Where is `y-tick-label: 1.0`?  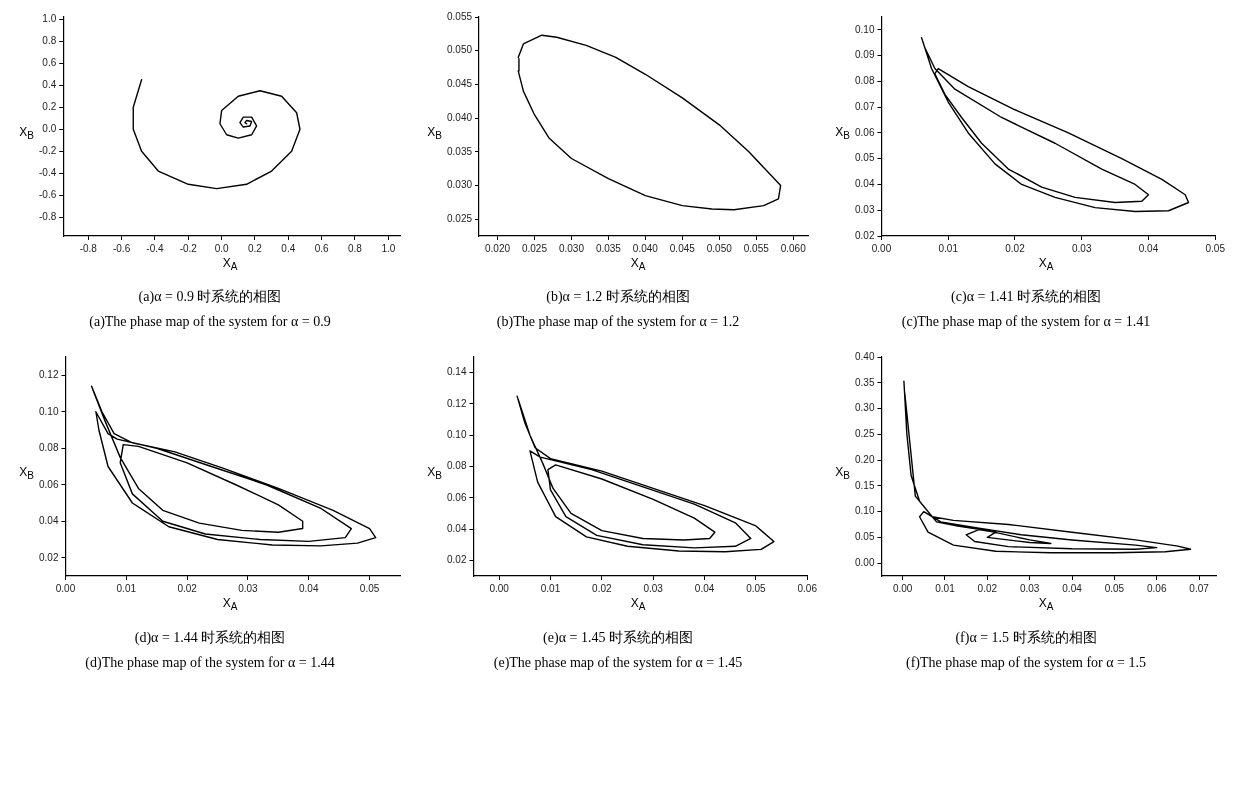 y-tick-label: 1.0 is located at coordinates (49, 18).